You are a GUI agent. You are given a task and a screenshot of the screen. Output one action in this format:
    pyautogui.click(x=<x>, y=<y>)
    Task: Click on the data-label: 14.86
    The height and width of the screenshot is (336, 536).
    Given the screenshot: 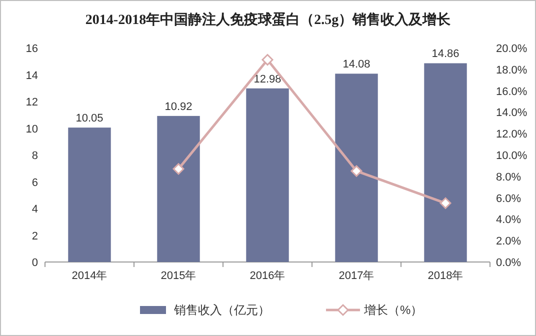 What is the action you would take?
    pyautogui.click(x=446, y=54)
    